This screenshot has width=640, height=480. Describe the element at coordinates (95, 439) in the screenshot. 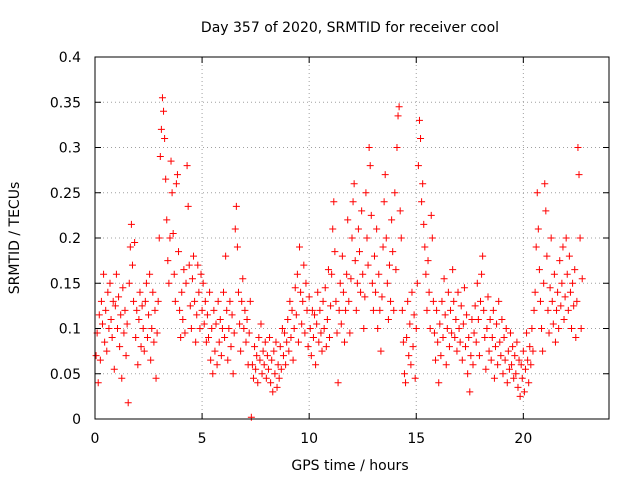

I see `x-tick-label: 0` at that location.